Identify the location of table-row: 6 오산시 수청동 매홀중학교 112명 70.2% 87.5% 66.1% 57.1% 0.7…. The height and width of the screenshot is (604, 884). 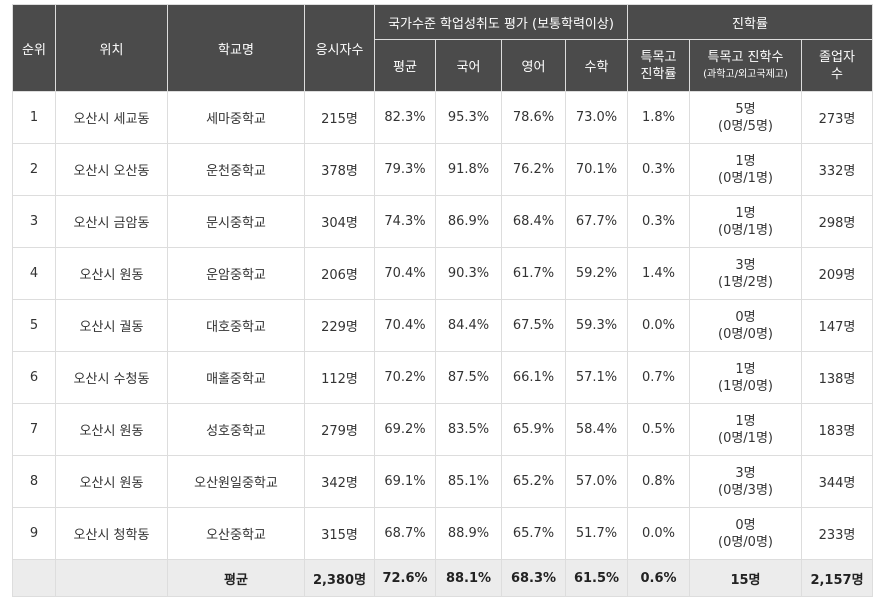
(442, 377).